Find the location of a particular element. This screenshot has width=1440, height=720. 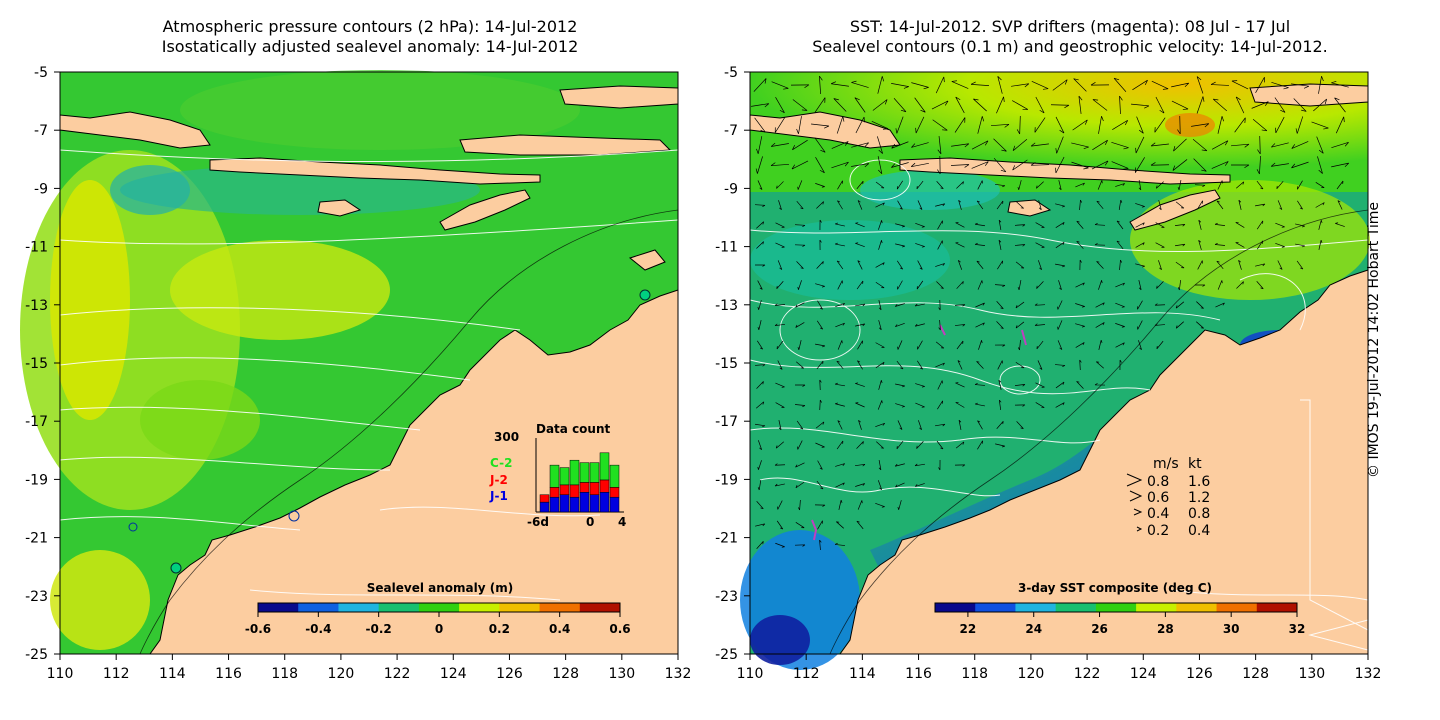

inset-title: Data count is located at coordinates (573, 429).